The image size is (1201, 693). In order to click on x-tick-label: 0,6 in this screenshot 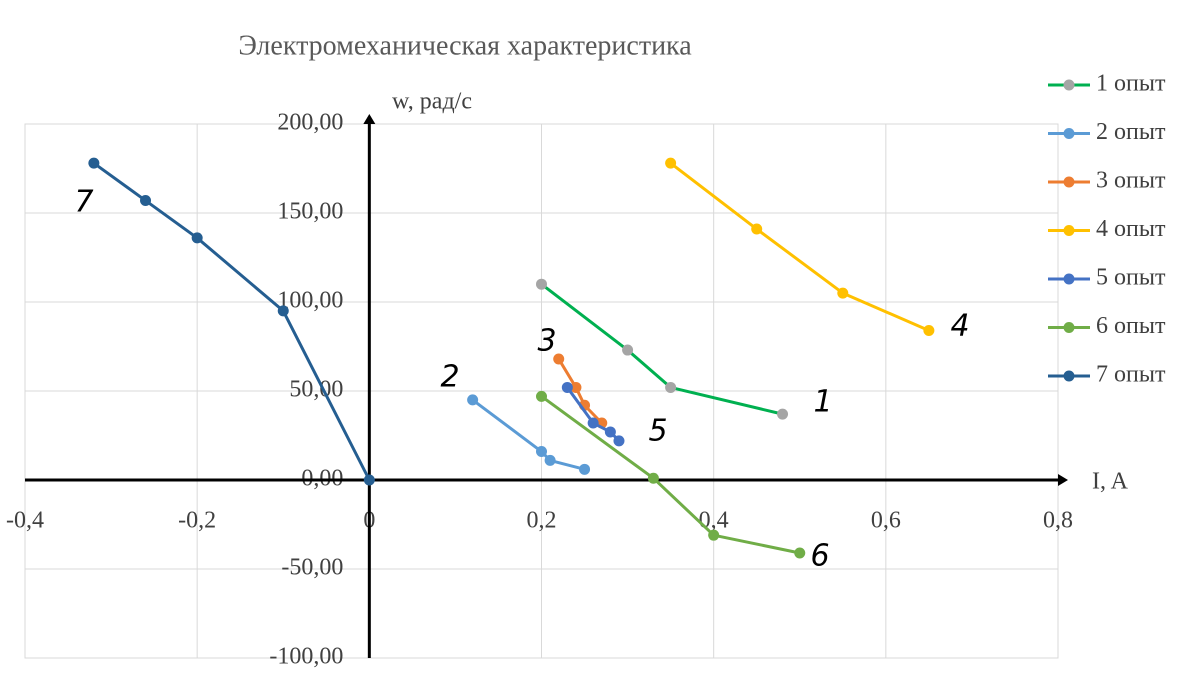, I will do `click(886, 521)`.